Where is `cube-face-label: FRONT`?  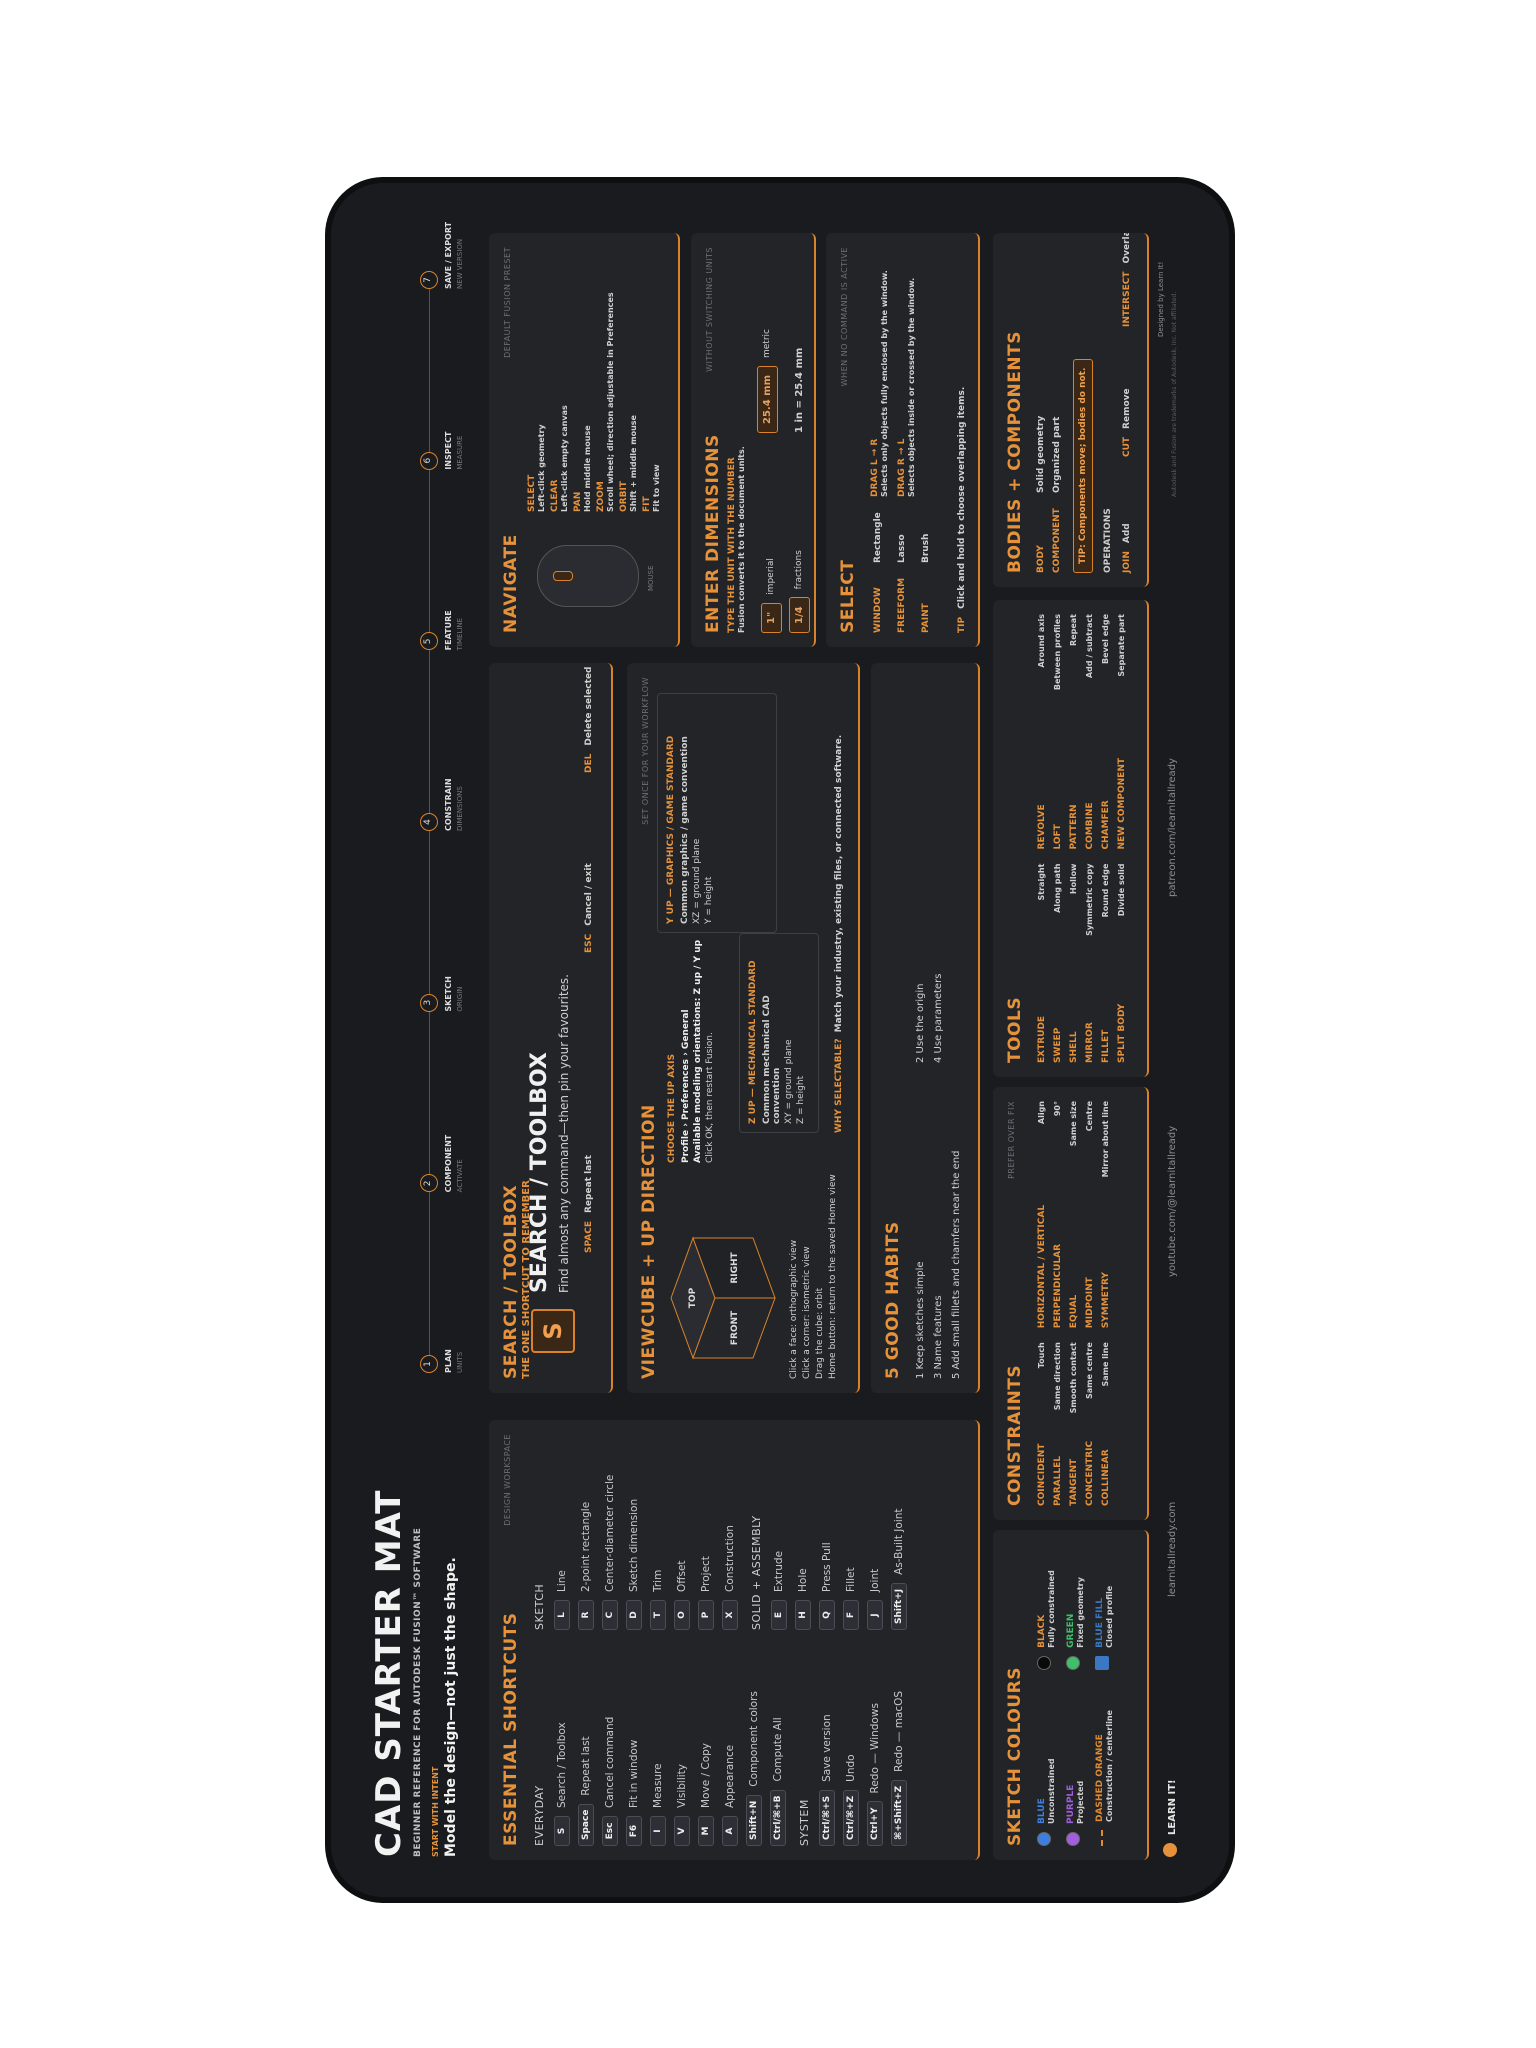
cube-face-label: FRONT is located at coordinates (735, 1327).